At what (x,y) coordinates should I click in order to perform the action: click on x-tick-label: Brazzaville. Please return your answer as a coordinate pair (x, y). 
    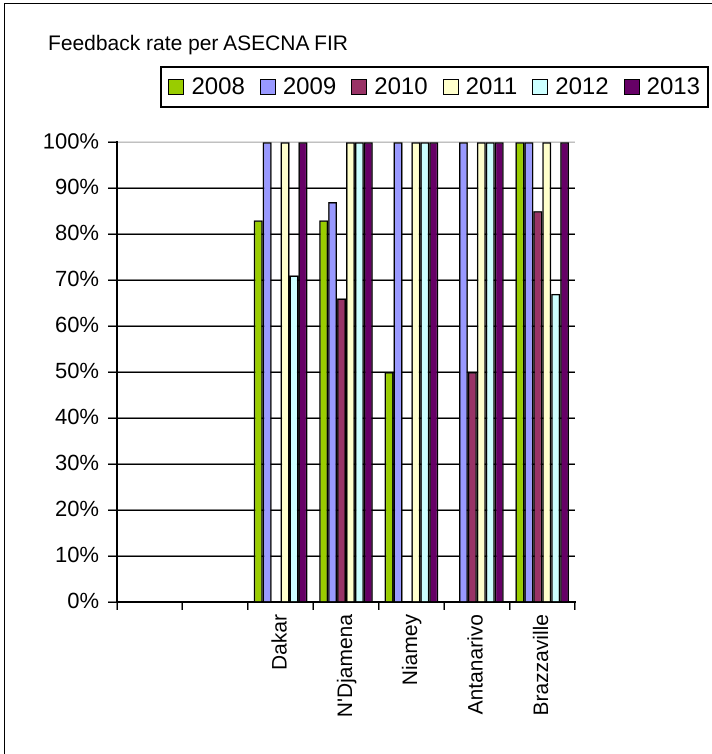
    Looking at the image, I should click on (542, 665).